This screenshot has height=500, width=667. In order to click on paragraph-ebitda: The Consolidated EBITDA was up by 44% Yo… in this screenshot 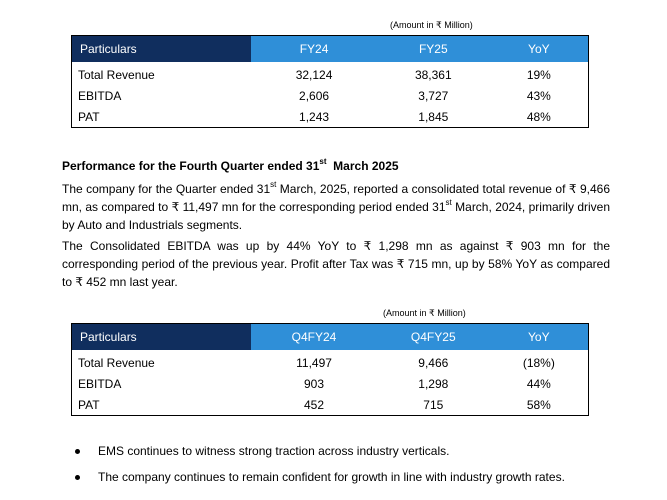, I will do `click(336, 264)`.